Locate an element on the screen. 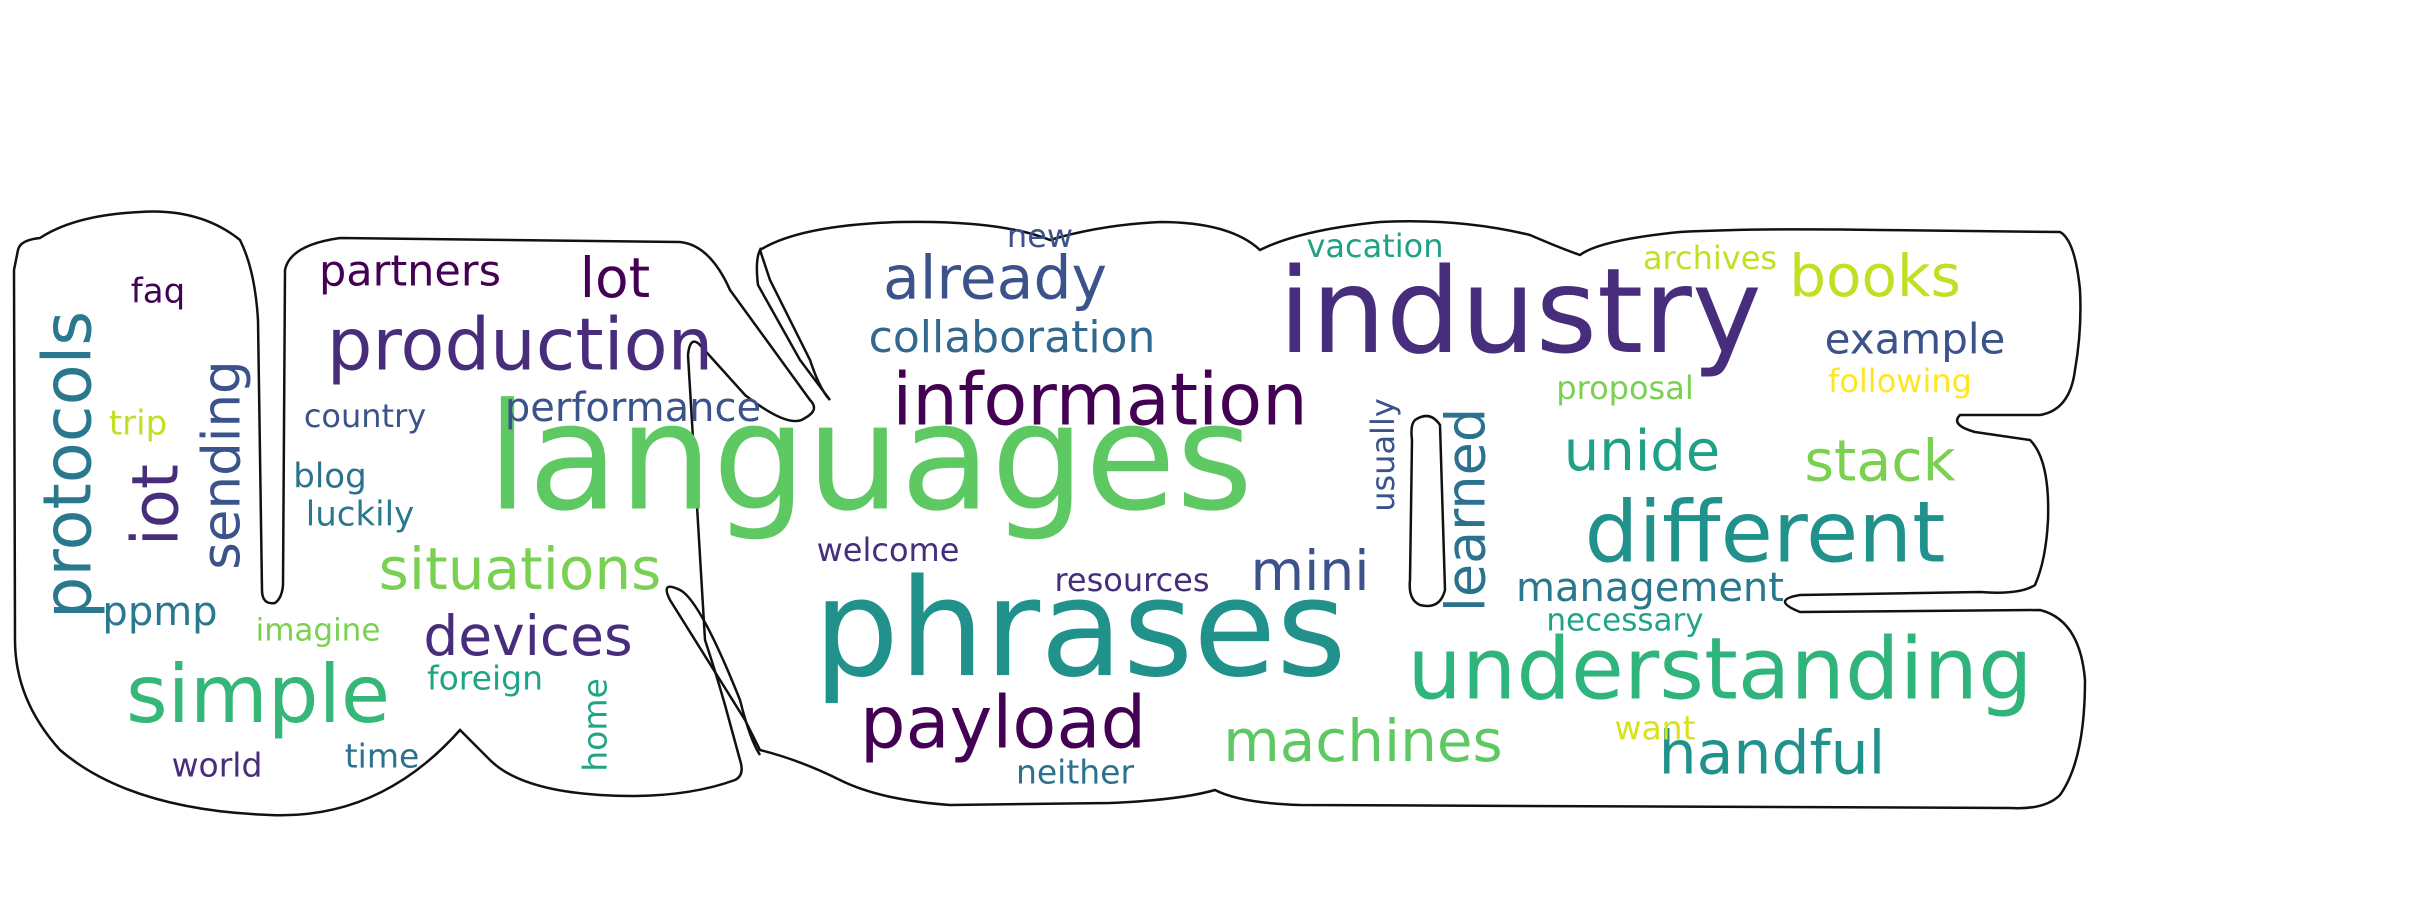  word-trip: trip is located at coordinates (138, 424).